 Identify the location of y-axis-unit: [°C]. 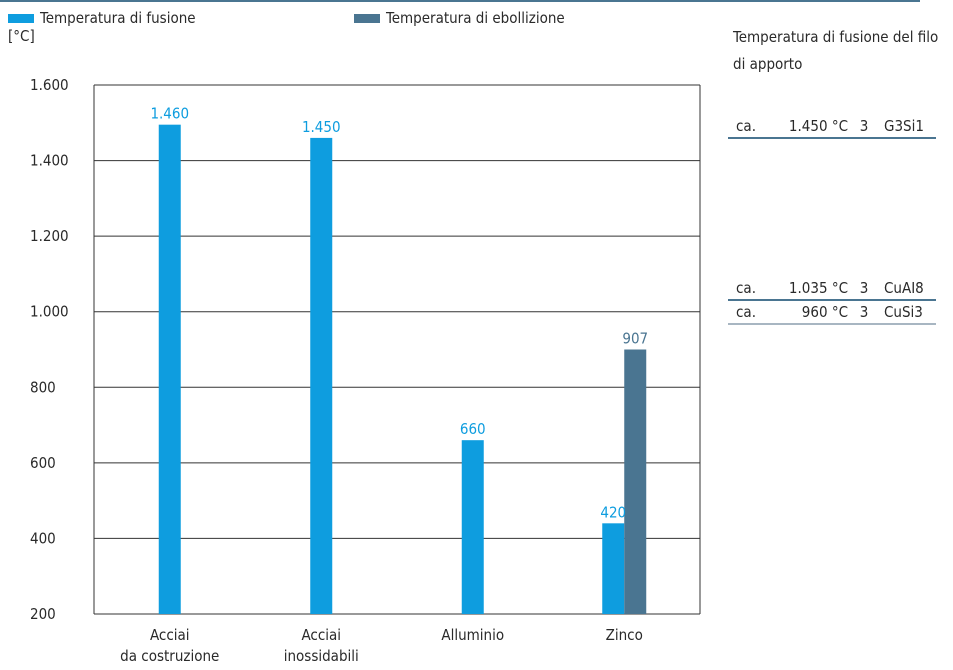
(21, 36).